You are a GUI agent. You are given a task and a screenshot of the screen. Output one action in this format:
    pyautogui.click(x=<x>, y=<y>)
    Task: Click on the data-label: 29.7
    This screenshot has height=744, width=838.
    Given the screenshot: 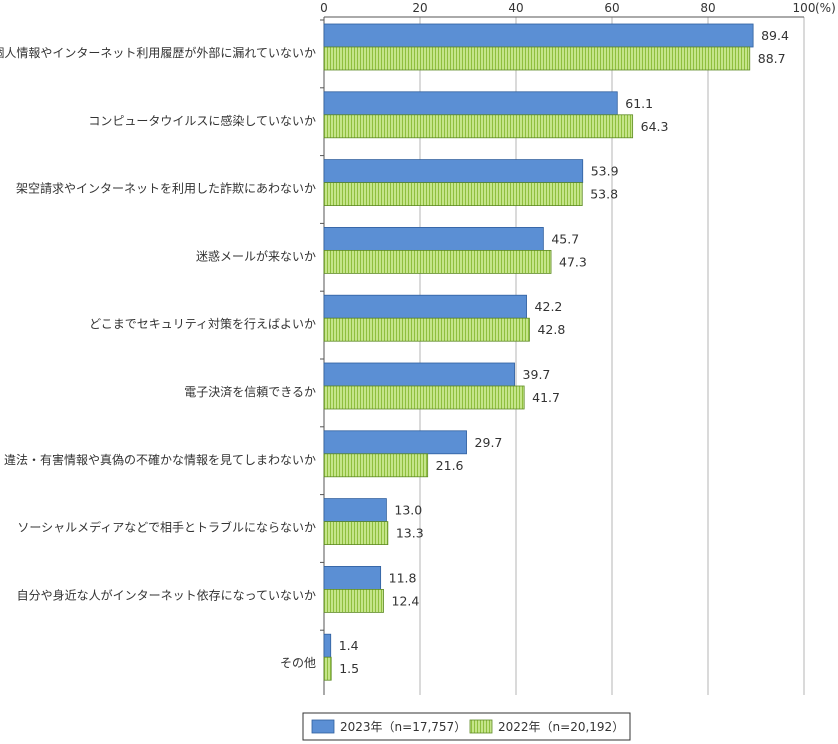 What is the action you would take?
    pyautogui.click(x=489, y=442)
    